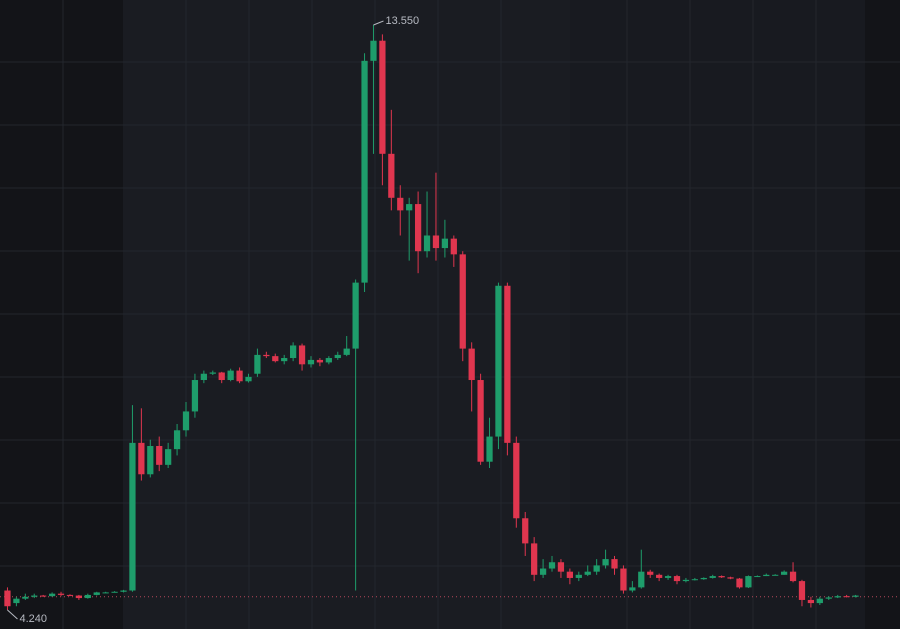  Describe the element at coordinates (402, 21) in the screenshot. I see `annotation-label: 13.550` at that location.